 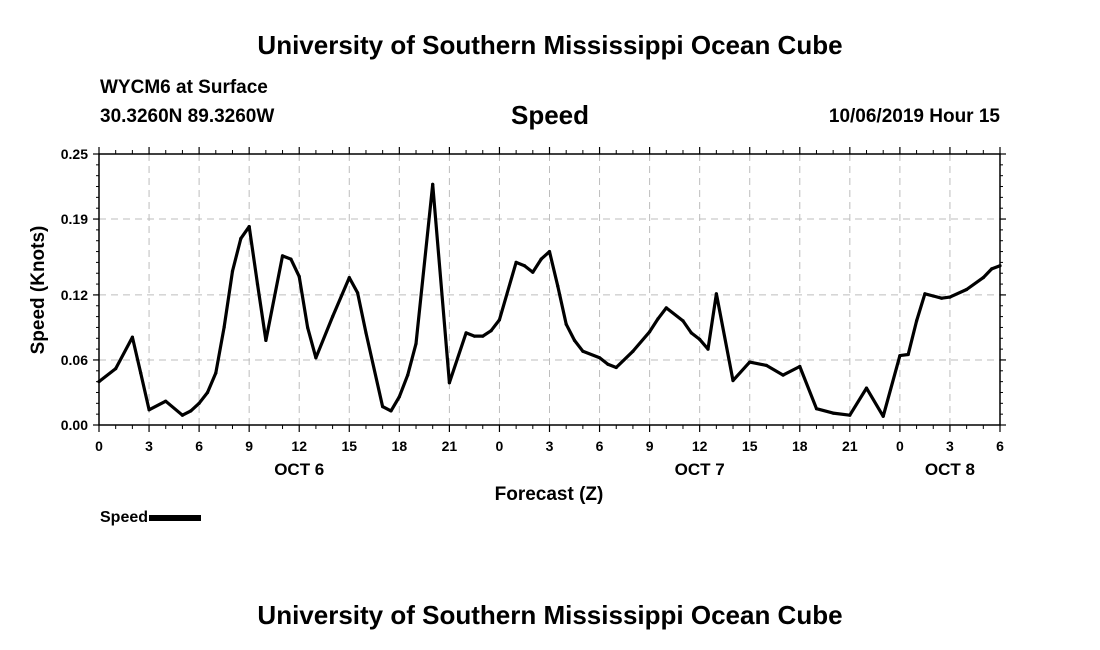 What do you see at coordinates (850, 446) in the screenshot?
I see `x-tick-label: 21` at bounding box center [850, 446].